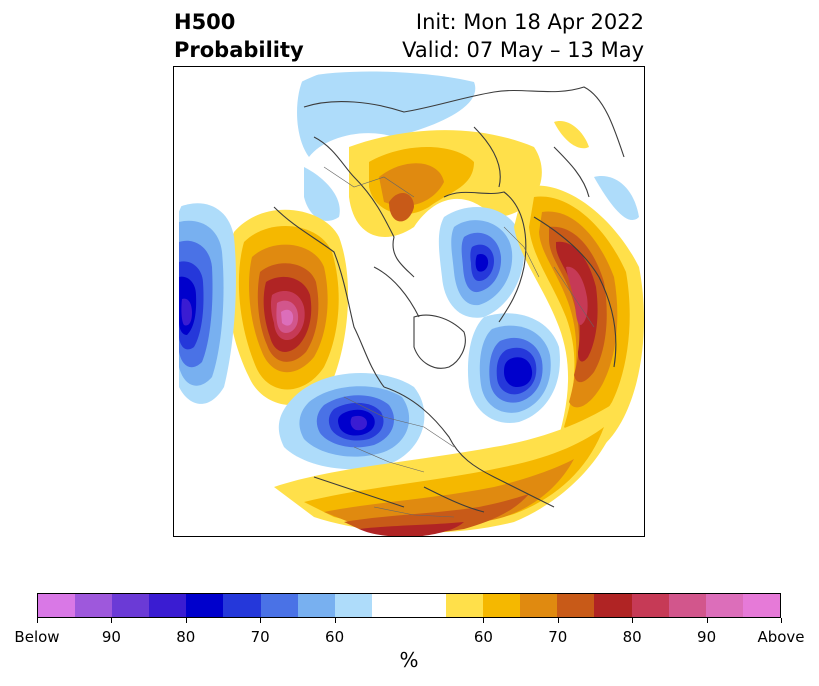  I want to click on init-date: Init: Mon 18 Apr 2022, so click(529, 22).